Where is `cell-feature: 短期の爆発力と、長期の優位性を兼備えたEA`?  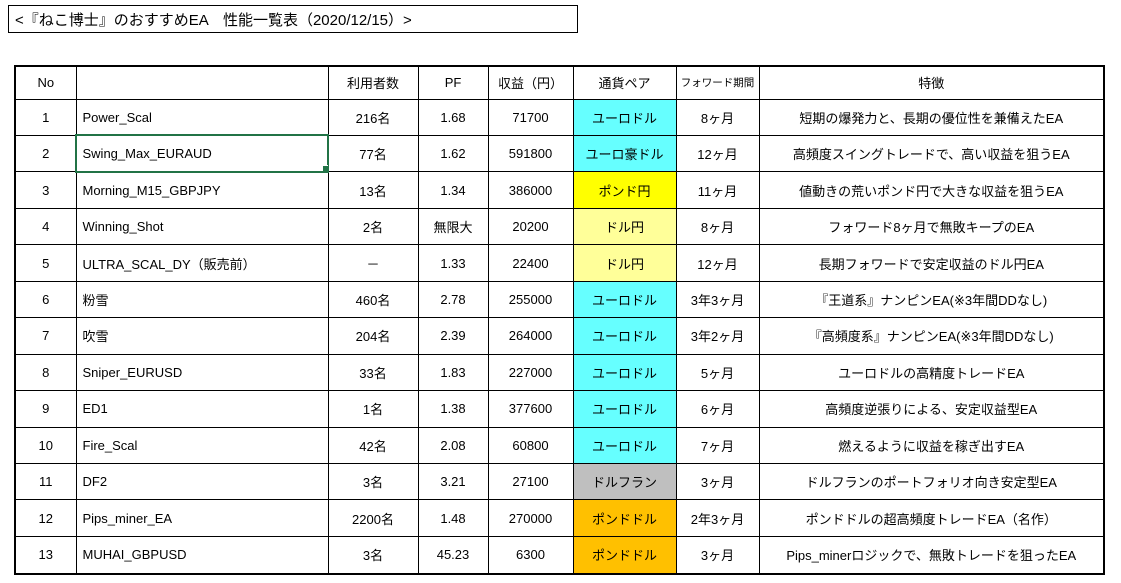 cell-feature: 短期の爆発力と、長期の優位性を兼備えたEA is located at coordinates (931, 117).